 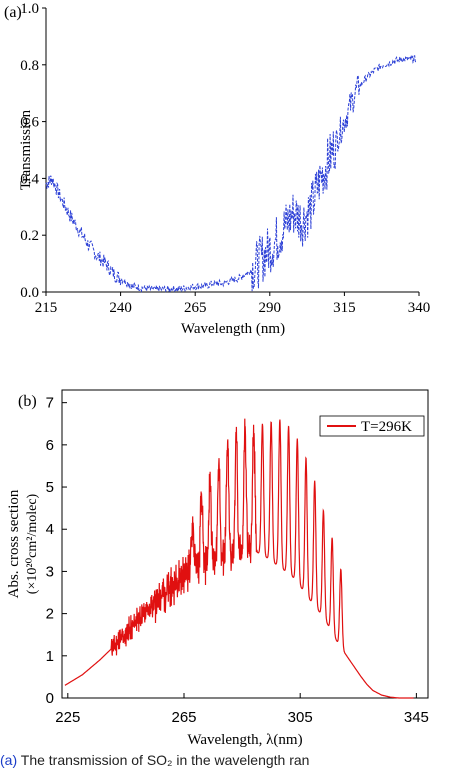 What do you see at coordinates (344, 308) in the screenshot?
I see `x-tick-label: 315` at bounding box center [344, 308].